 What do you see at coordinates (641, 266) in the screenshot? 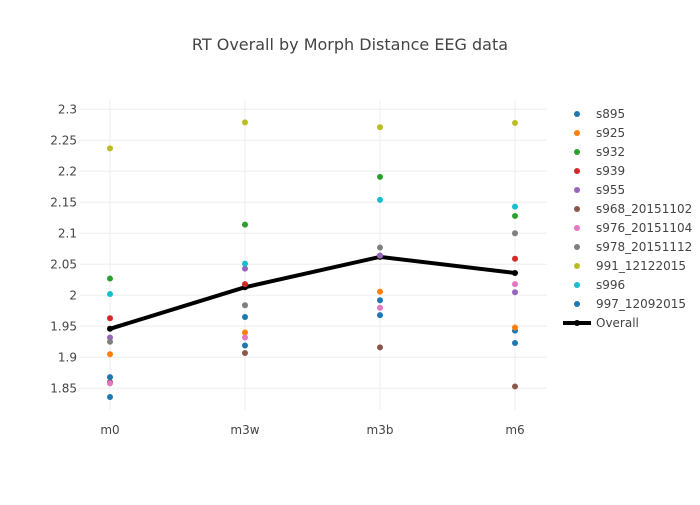
I see `legend-label: 991_12122015` at bounding box center [641, 266].